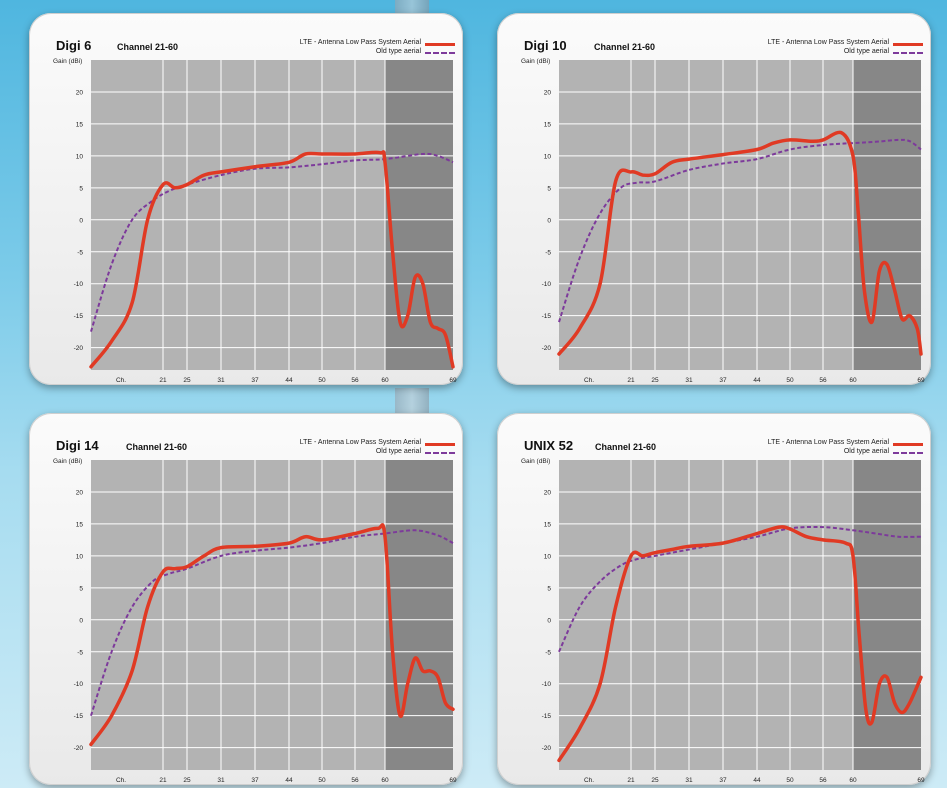 The width and height of the screenshot is (947, 788). I want to click on background-tower, so click(412, 7).